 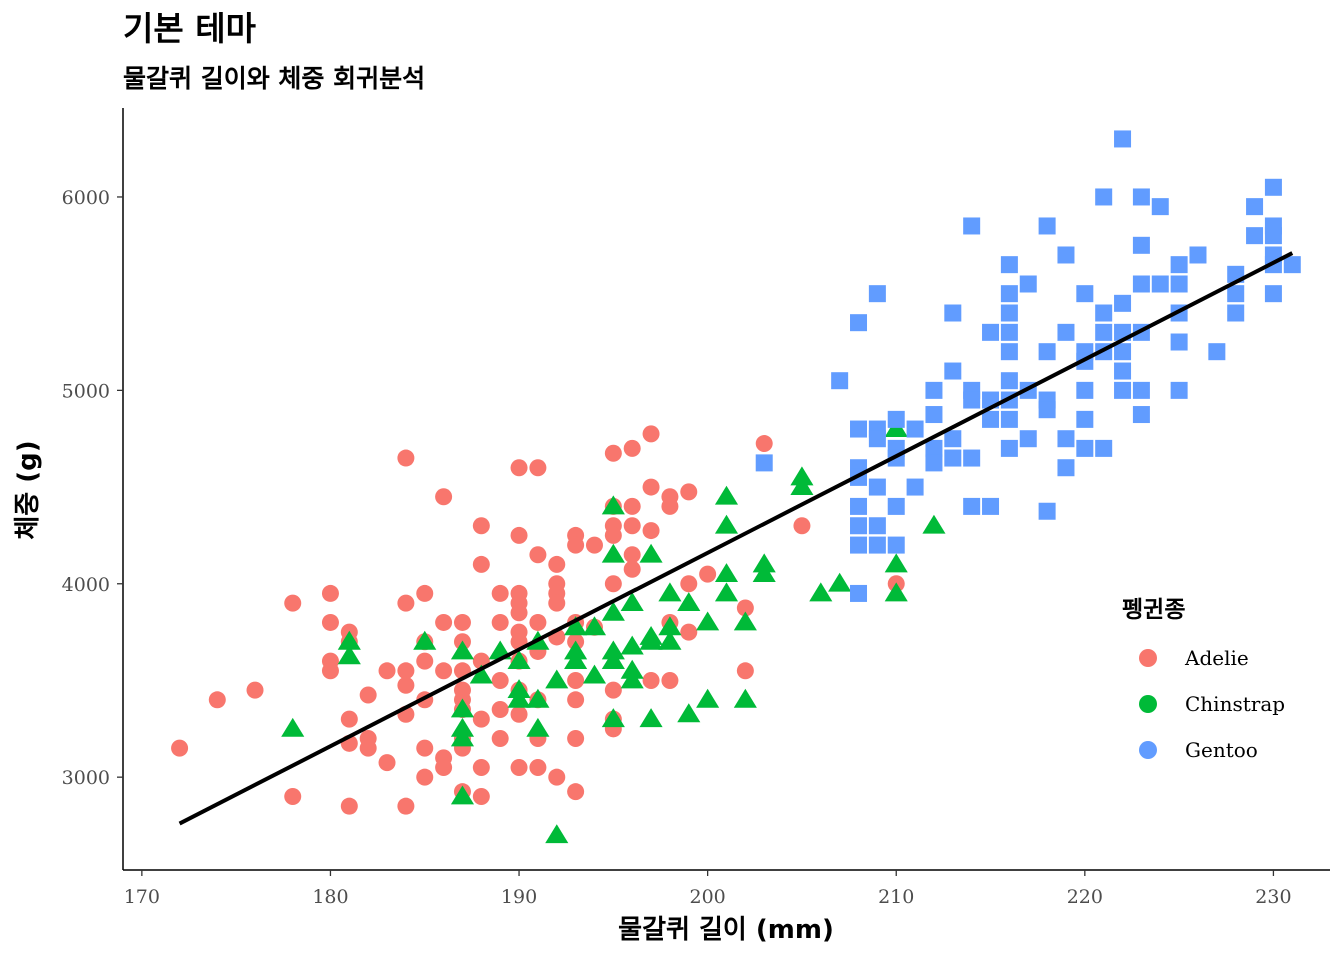 I want to click on x-tick-label: 210, so click(x=896, y=897).